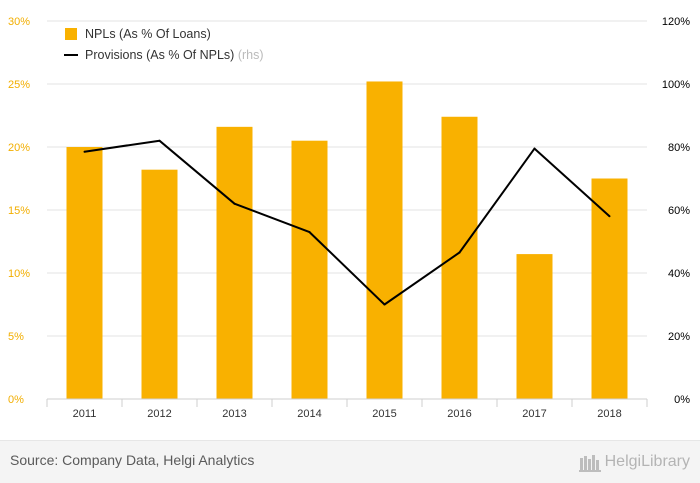 The image size is (700, 483). I want to click on x-tick-label: 2015, so click(384, 414).